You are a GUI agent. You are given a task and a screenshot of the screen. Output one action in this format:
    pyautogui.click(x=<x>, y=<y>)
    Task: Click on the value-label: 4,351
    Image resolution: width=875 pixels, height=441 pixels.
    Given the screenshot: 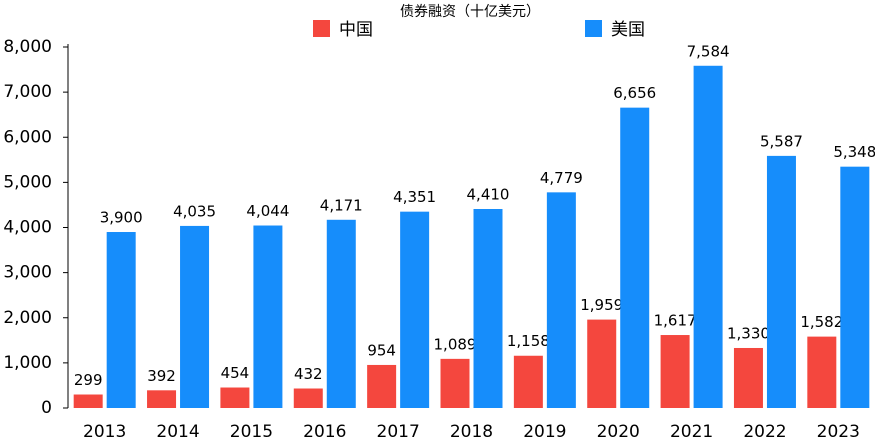 What is the action you would take?
    pyautogui.click(x=414, y=197)
    